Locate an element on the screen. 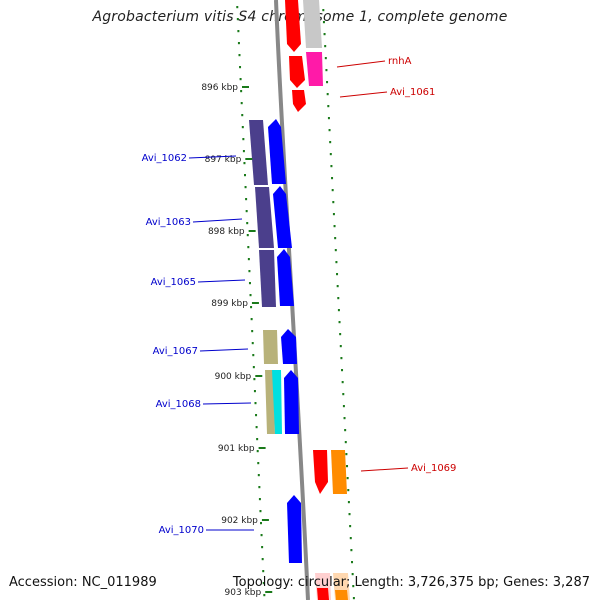 This screenshot has width=600, height=600. feature-blue-avi1065 is located at coordinates (285, 277).